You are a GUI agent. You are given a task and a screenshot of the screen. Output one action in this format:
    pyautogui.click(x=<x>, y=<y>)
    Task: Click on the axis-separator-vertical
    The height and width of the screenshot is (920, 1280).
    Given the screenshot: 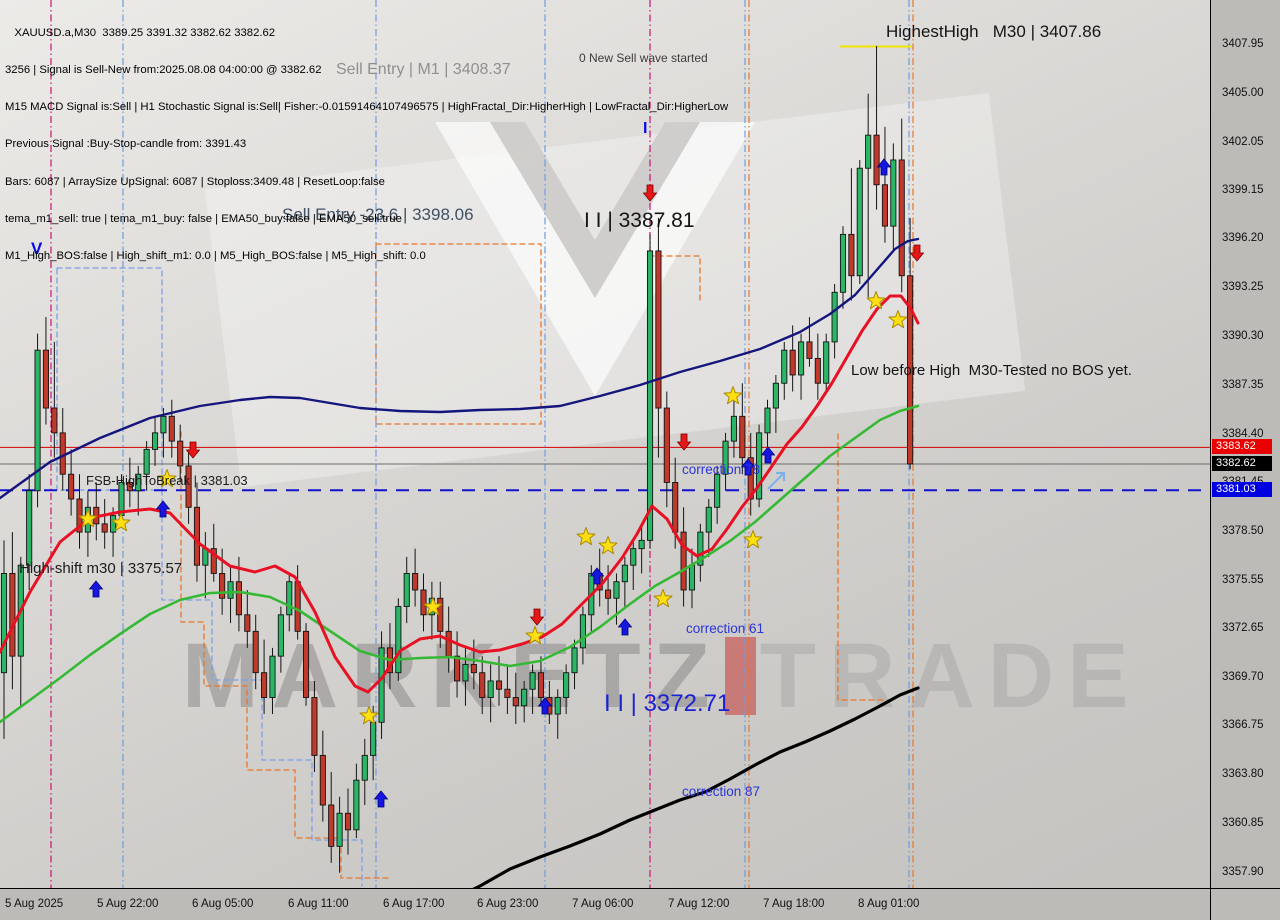 What is the action you would take?
    pyautogui.click(x=1210, y=460)
    